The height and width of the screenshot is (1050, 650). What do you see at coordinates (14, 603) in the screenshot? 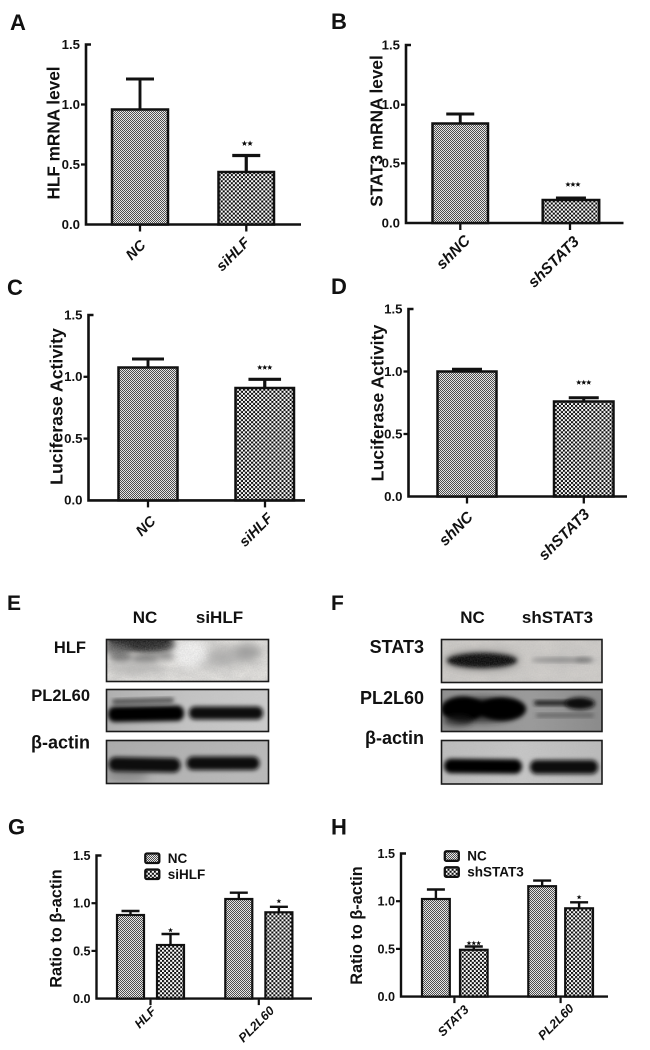
I see `svg-text: E` at bounding box center [14, 603].